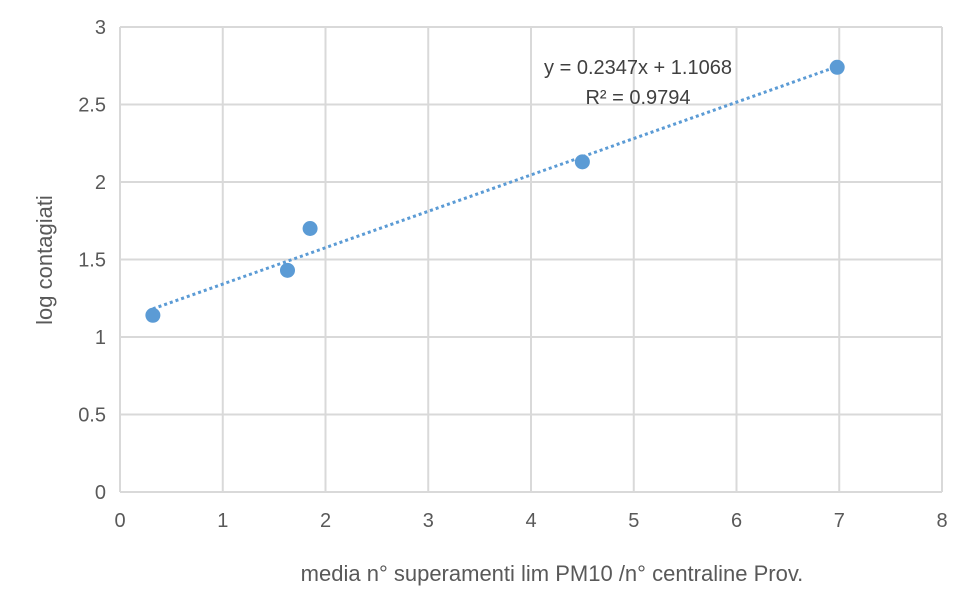 Image resolution: width=971 pixels, height=605 pixels. I want to click on y-tick-label: 0, so click(100, 493).